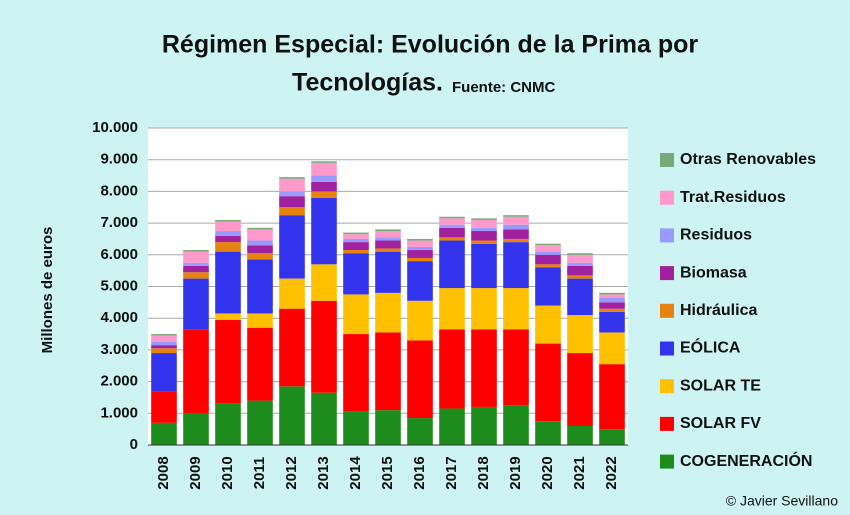 The image size is (850, 515). I want to click on legend-label: Residuos, so click(716, 235).